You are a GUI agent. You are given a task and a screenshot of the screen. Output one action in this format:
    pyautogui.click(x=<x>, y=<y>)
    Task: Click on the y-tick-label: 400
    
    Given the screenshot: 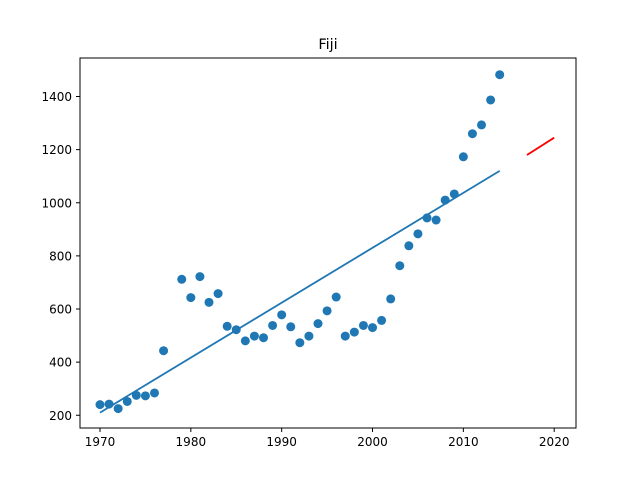 What is the action you would take?
    pyautogui.click(x=60, y=363)
    